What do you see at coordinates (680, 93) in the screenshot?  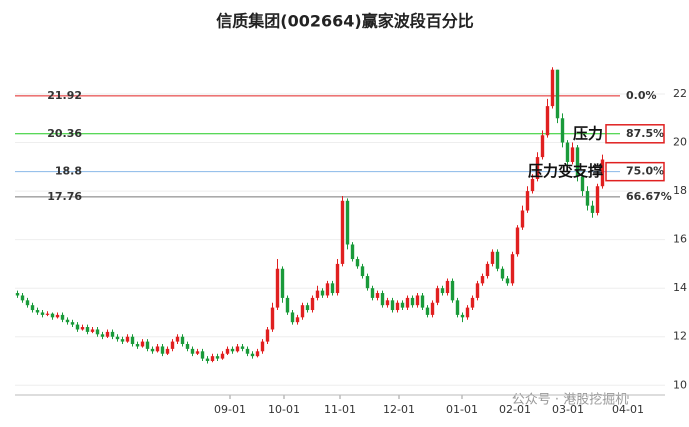 I see `y-tick-label: 22` at bounding box center [680, 93].